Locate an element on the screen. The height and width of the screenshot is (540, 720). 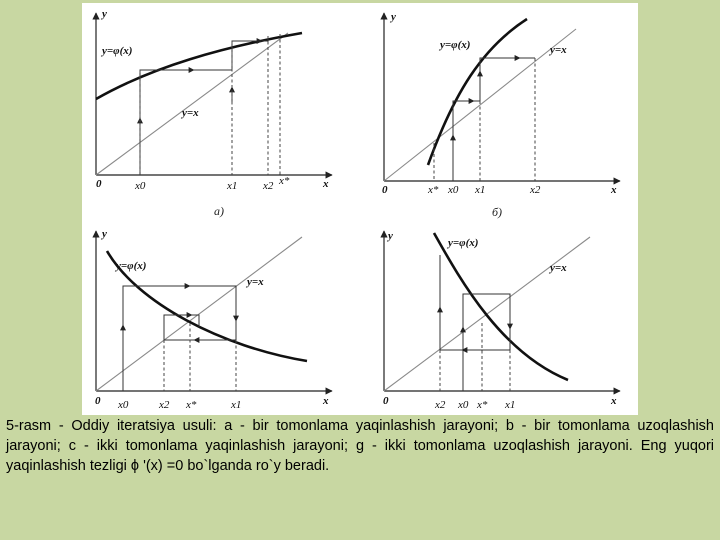
panel-b: y 0 x y=φ(x) y=x x* x0 x1 x2 б) is located at coordinates (501, 115).